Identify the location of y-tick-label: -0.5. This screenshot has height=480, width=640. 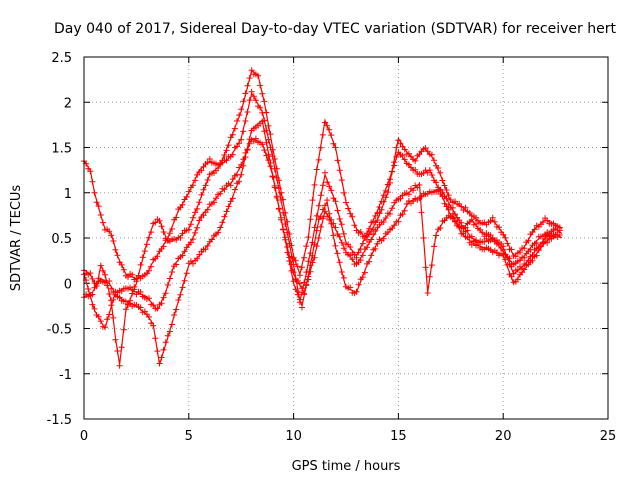
(59, 330).